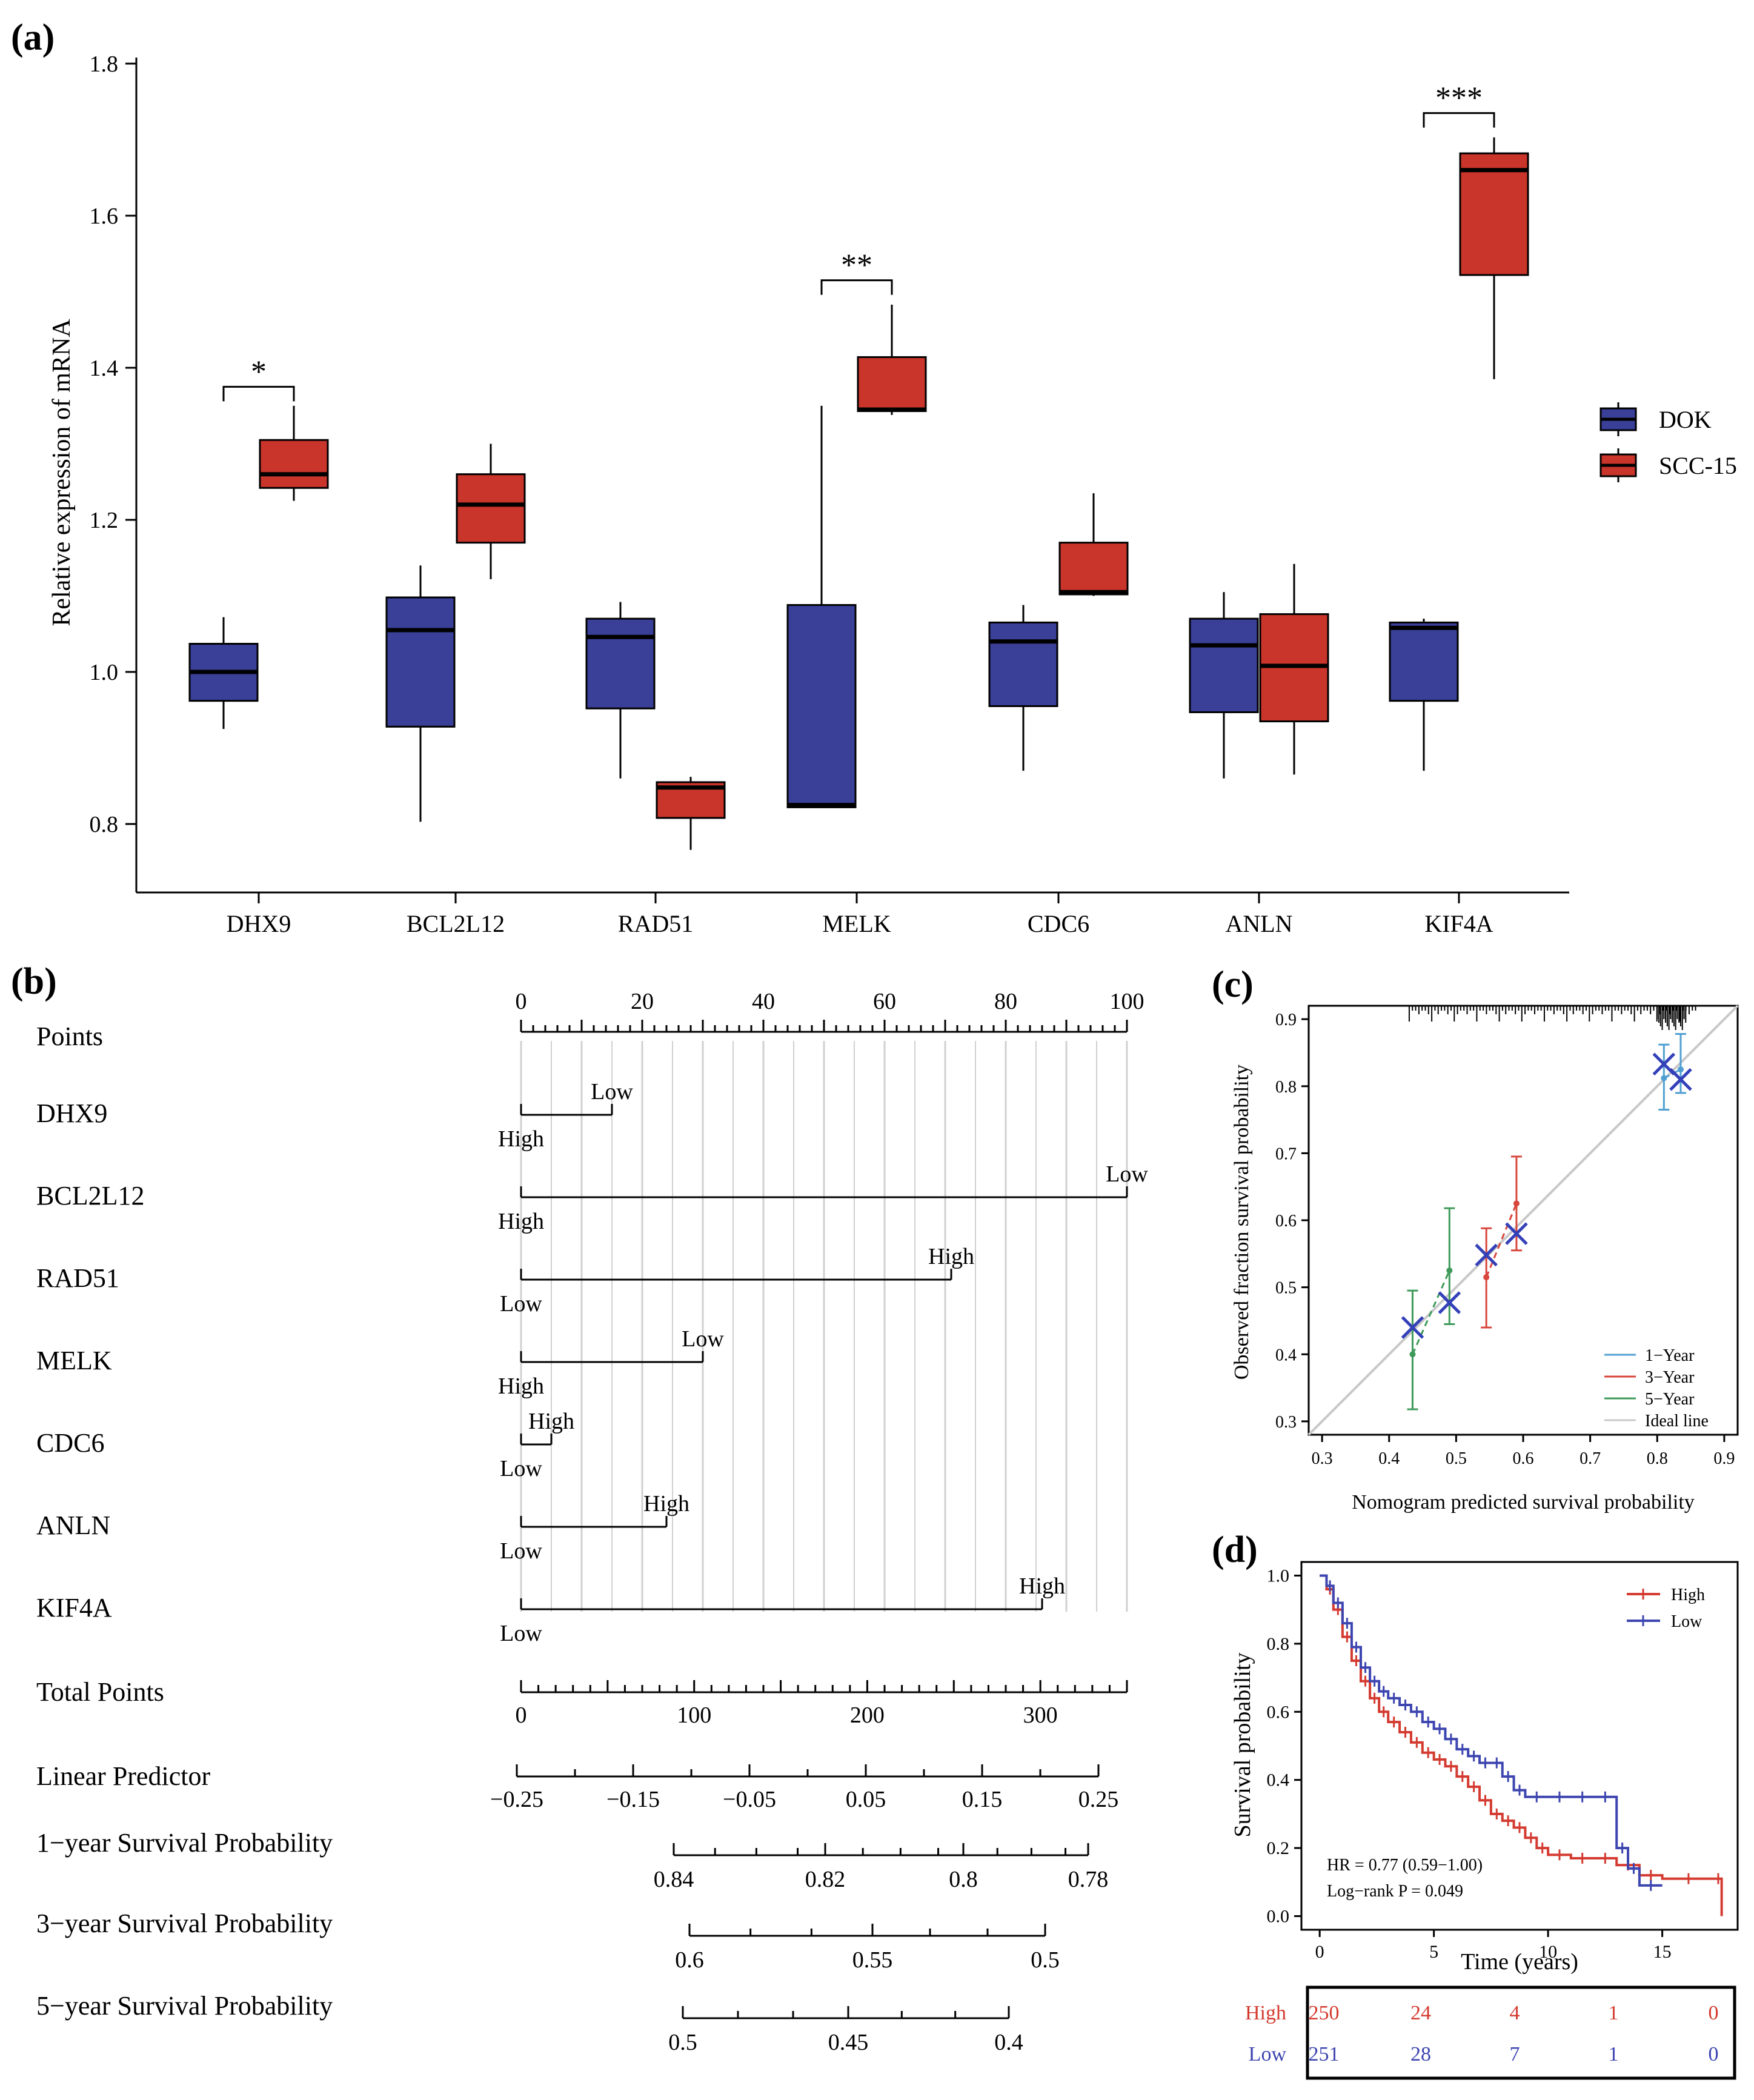  Describe the element at coordinates (1698, 465) in the screenshot. I see `legend-label: SCC-15` at that location.